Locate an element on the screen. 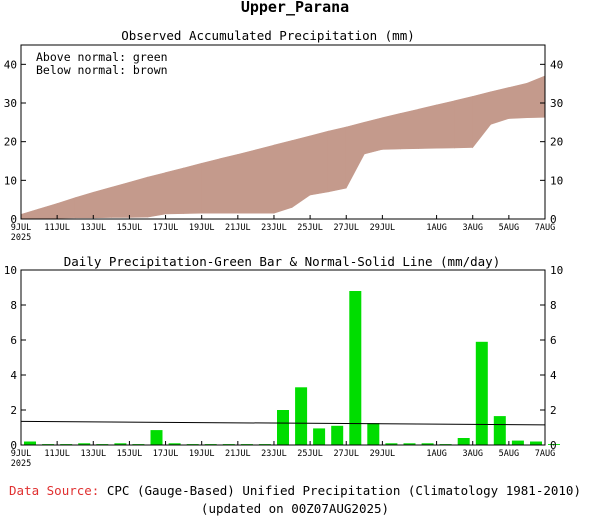 The image size is (590, 518). daily-x-tick-label: 25JUL is located at coordinates (310, 454).